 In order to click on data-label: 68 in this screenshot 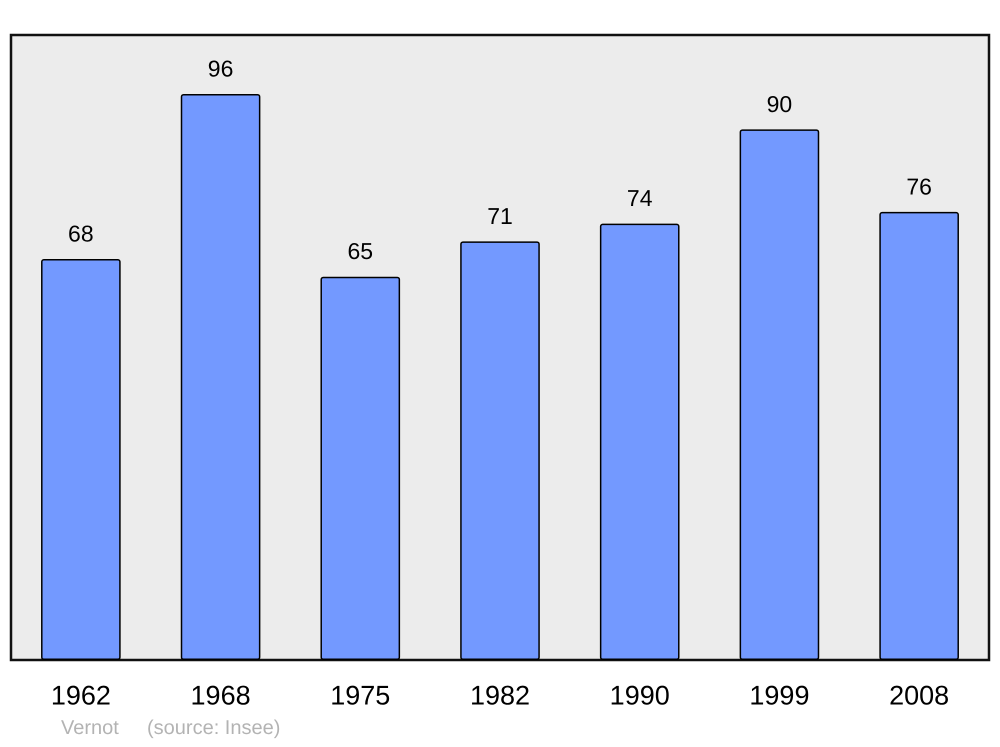, I will do `click(81, 233)`.